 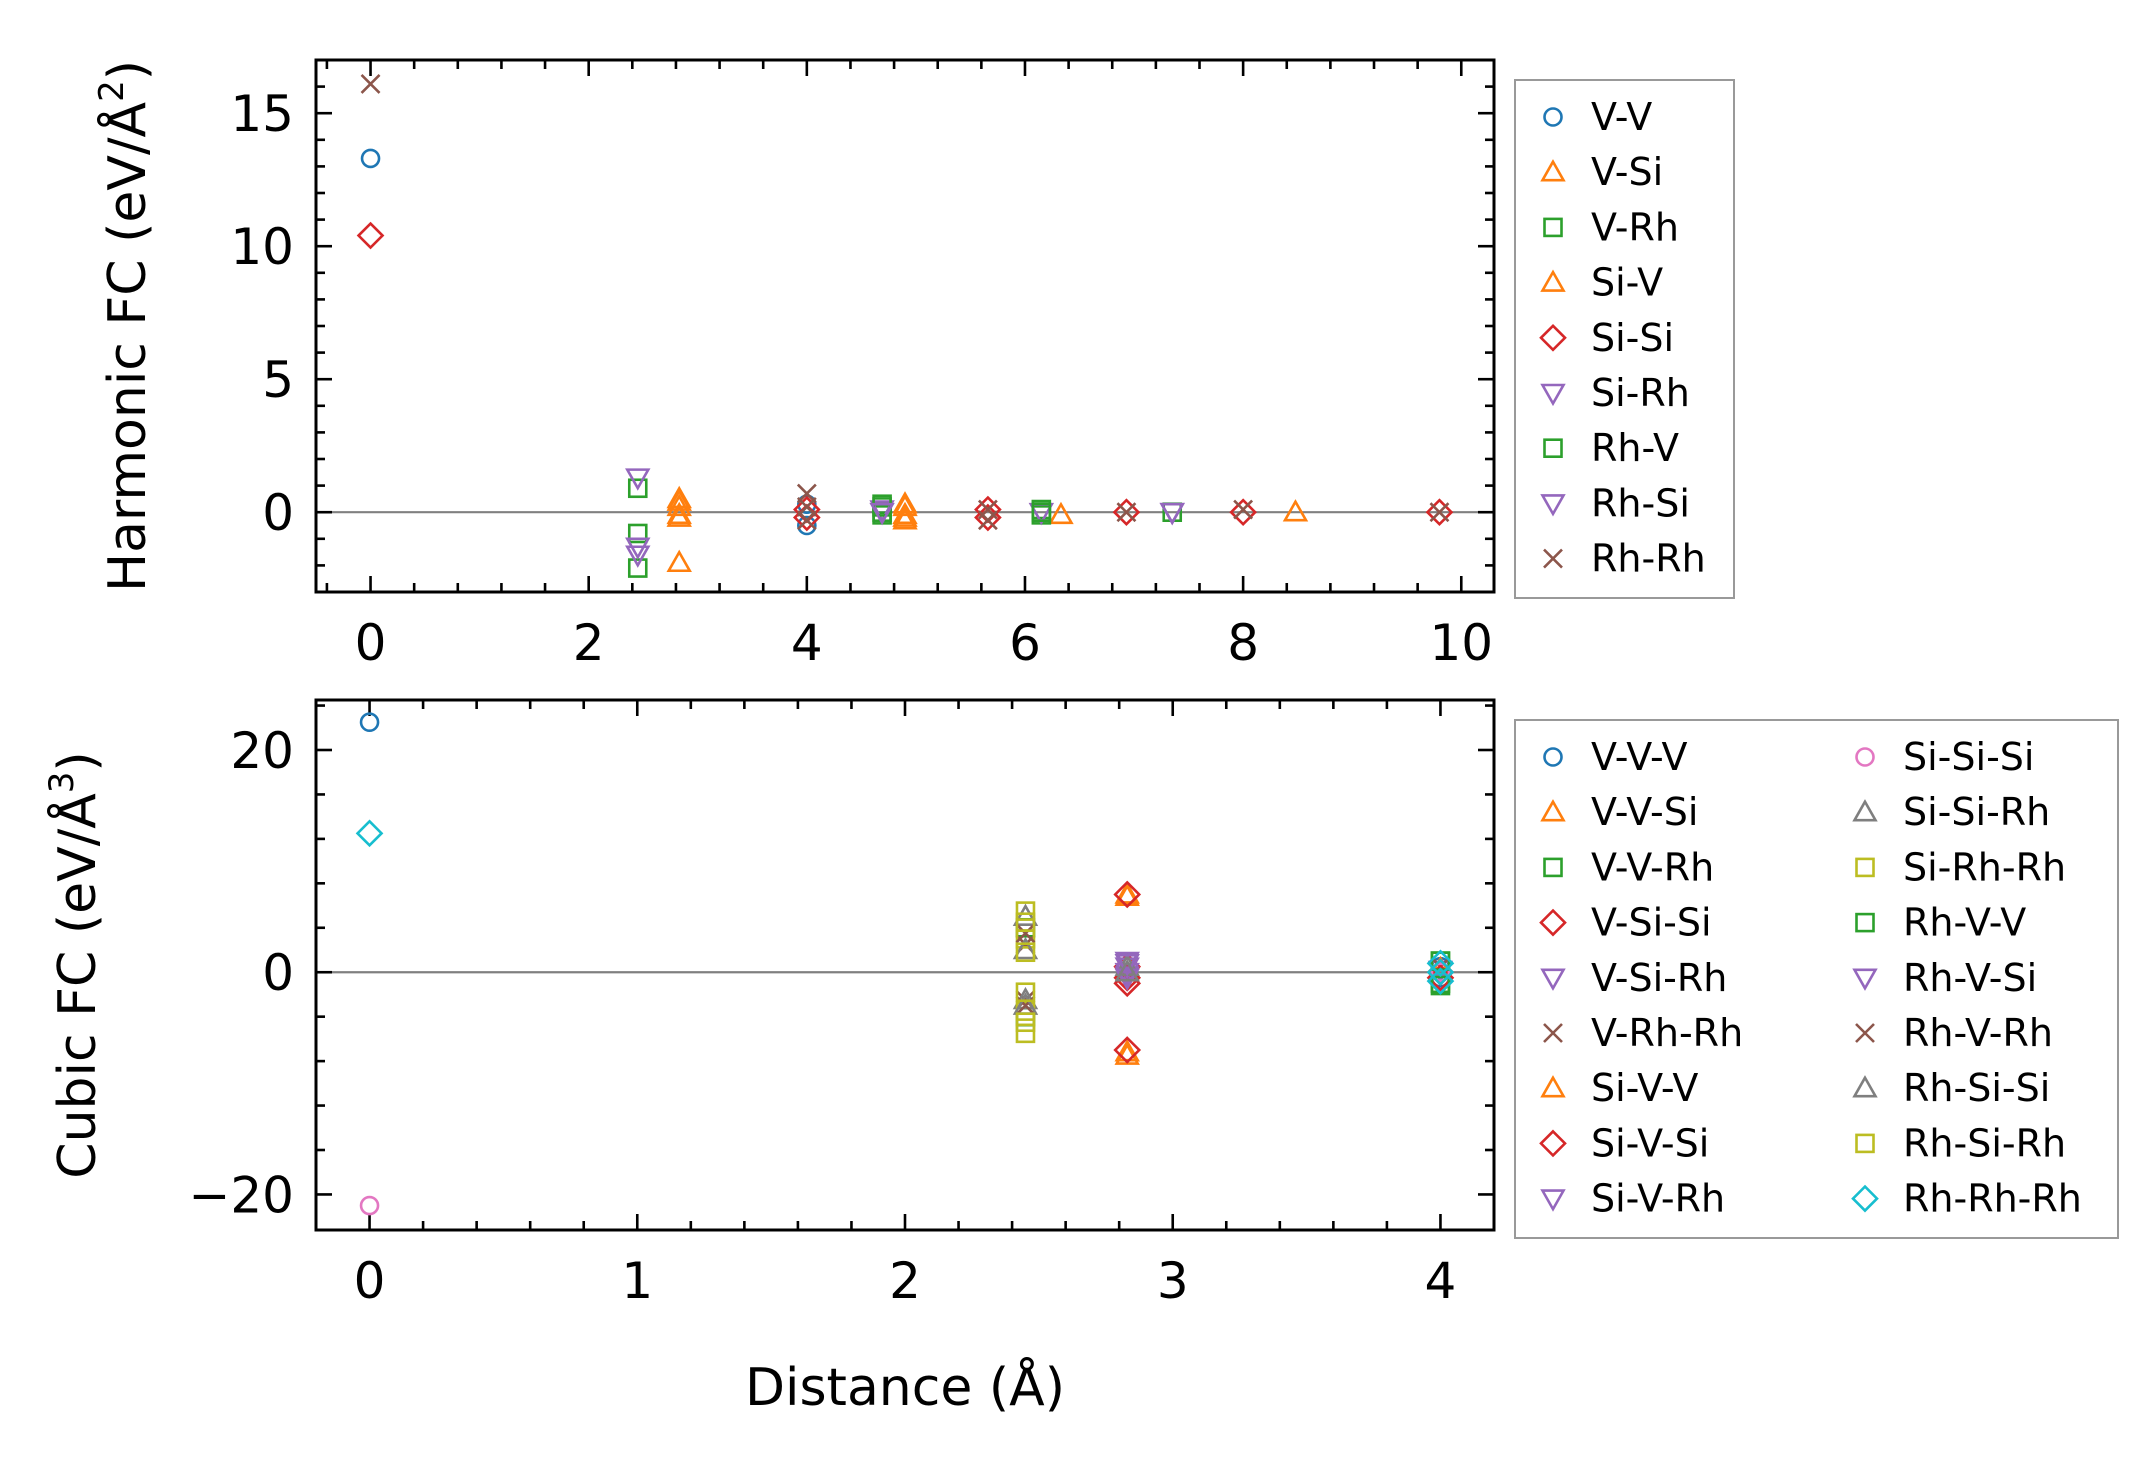 What do you see at coordinates (1968, 757) in the screenshot?
I see `legend-label: Si-Si-Si` at bounding box center [1968, 757].